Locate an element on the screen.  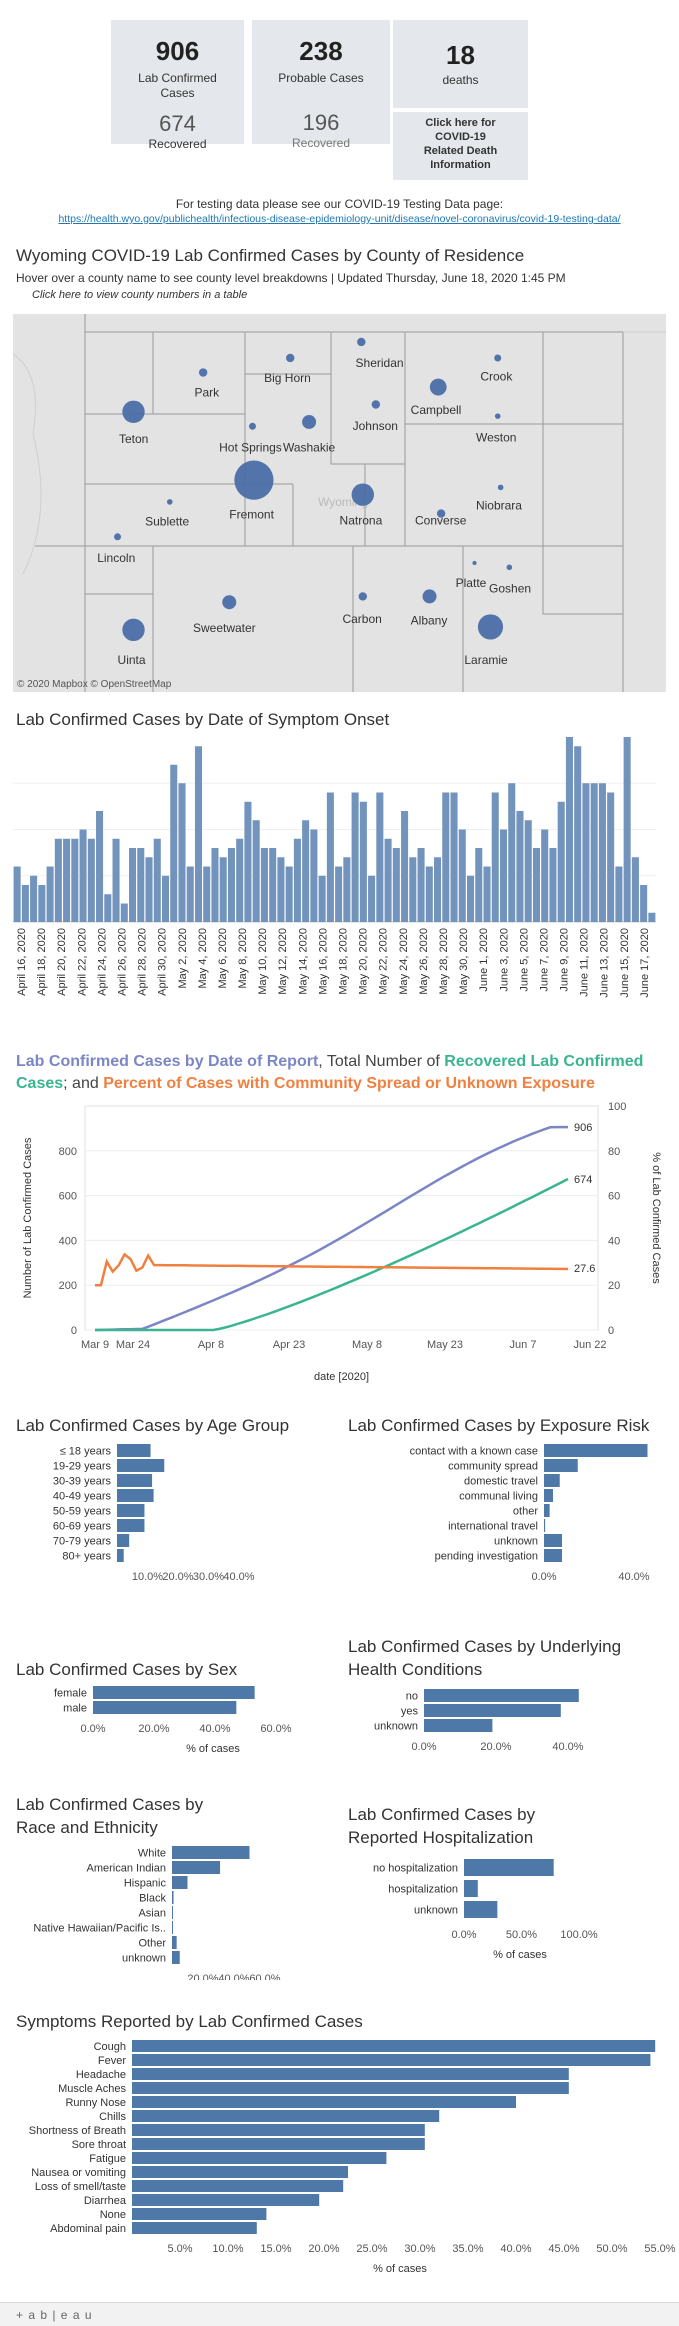
sex-tick: 20.0% is located at coordinates (153, 1729).